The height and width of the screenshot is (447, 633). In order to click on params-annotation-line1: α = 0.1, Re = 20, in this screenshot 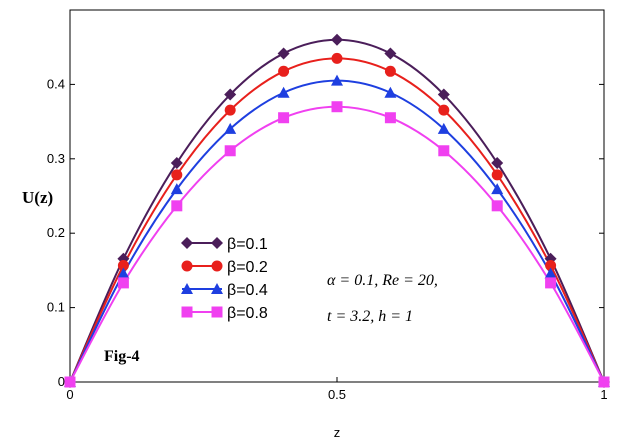, I will do `click(382, 280)`.